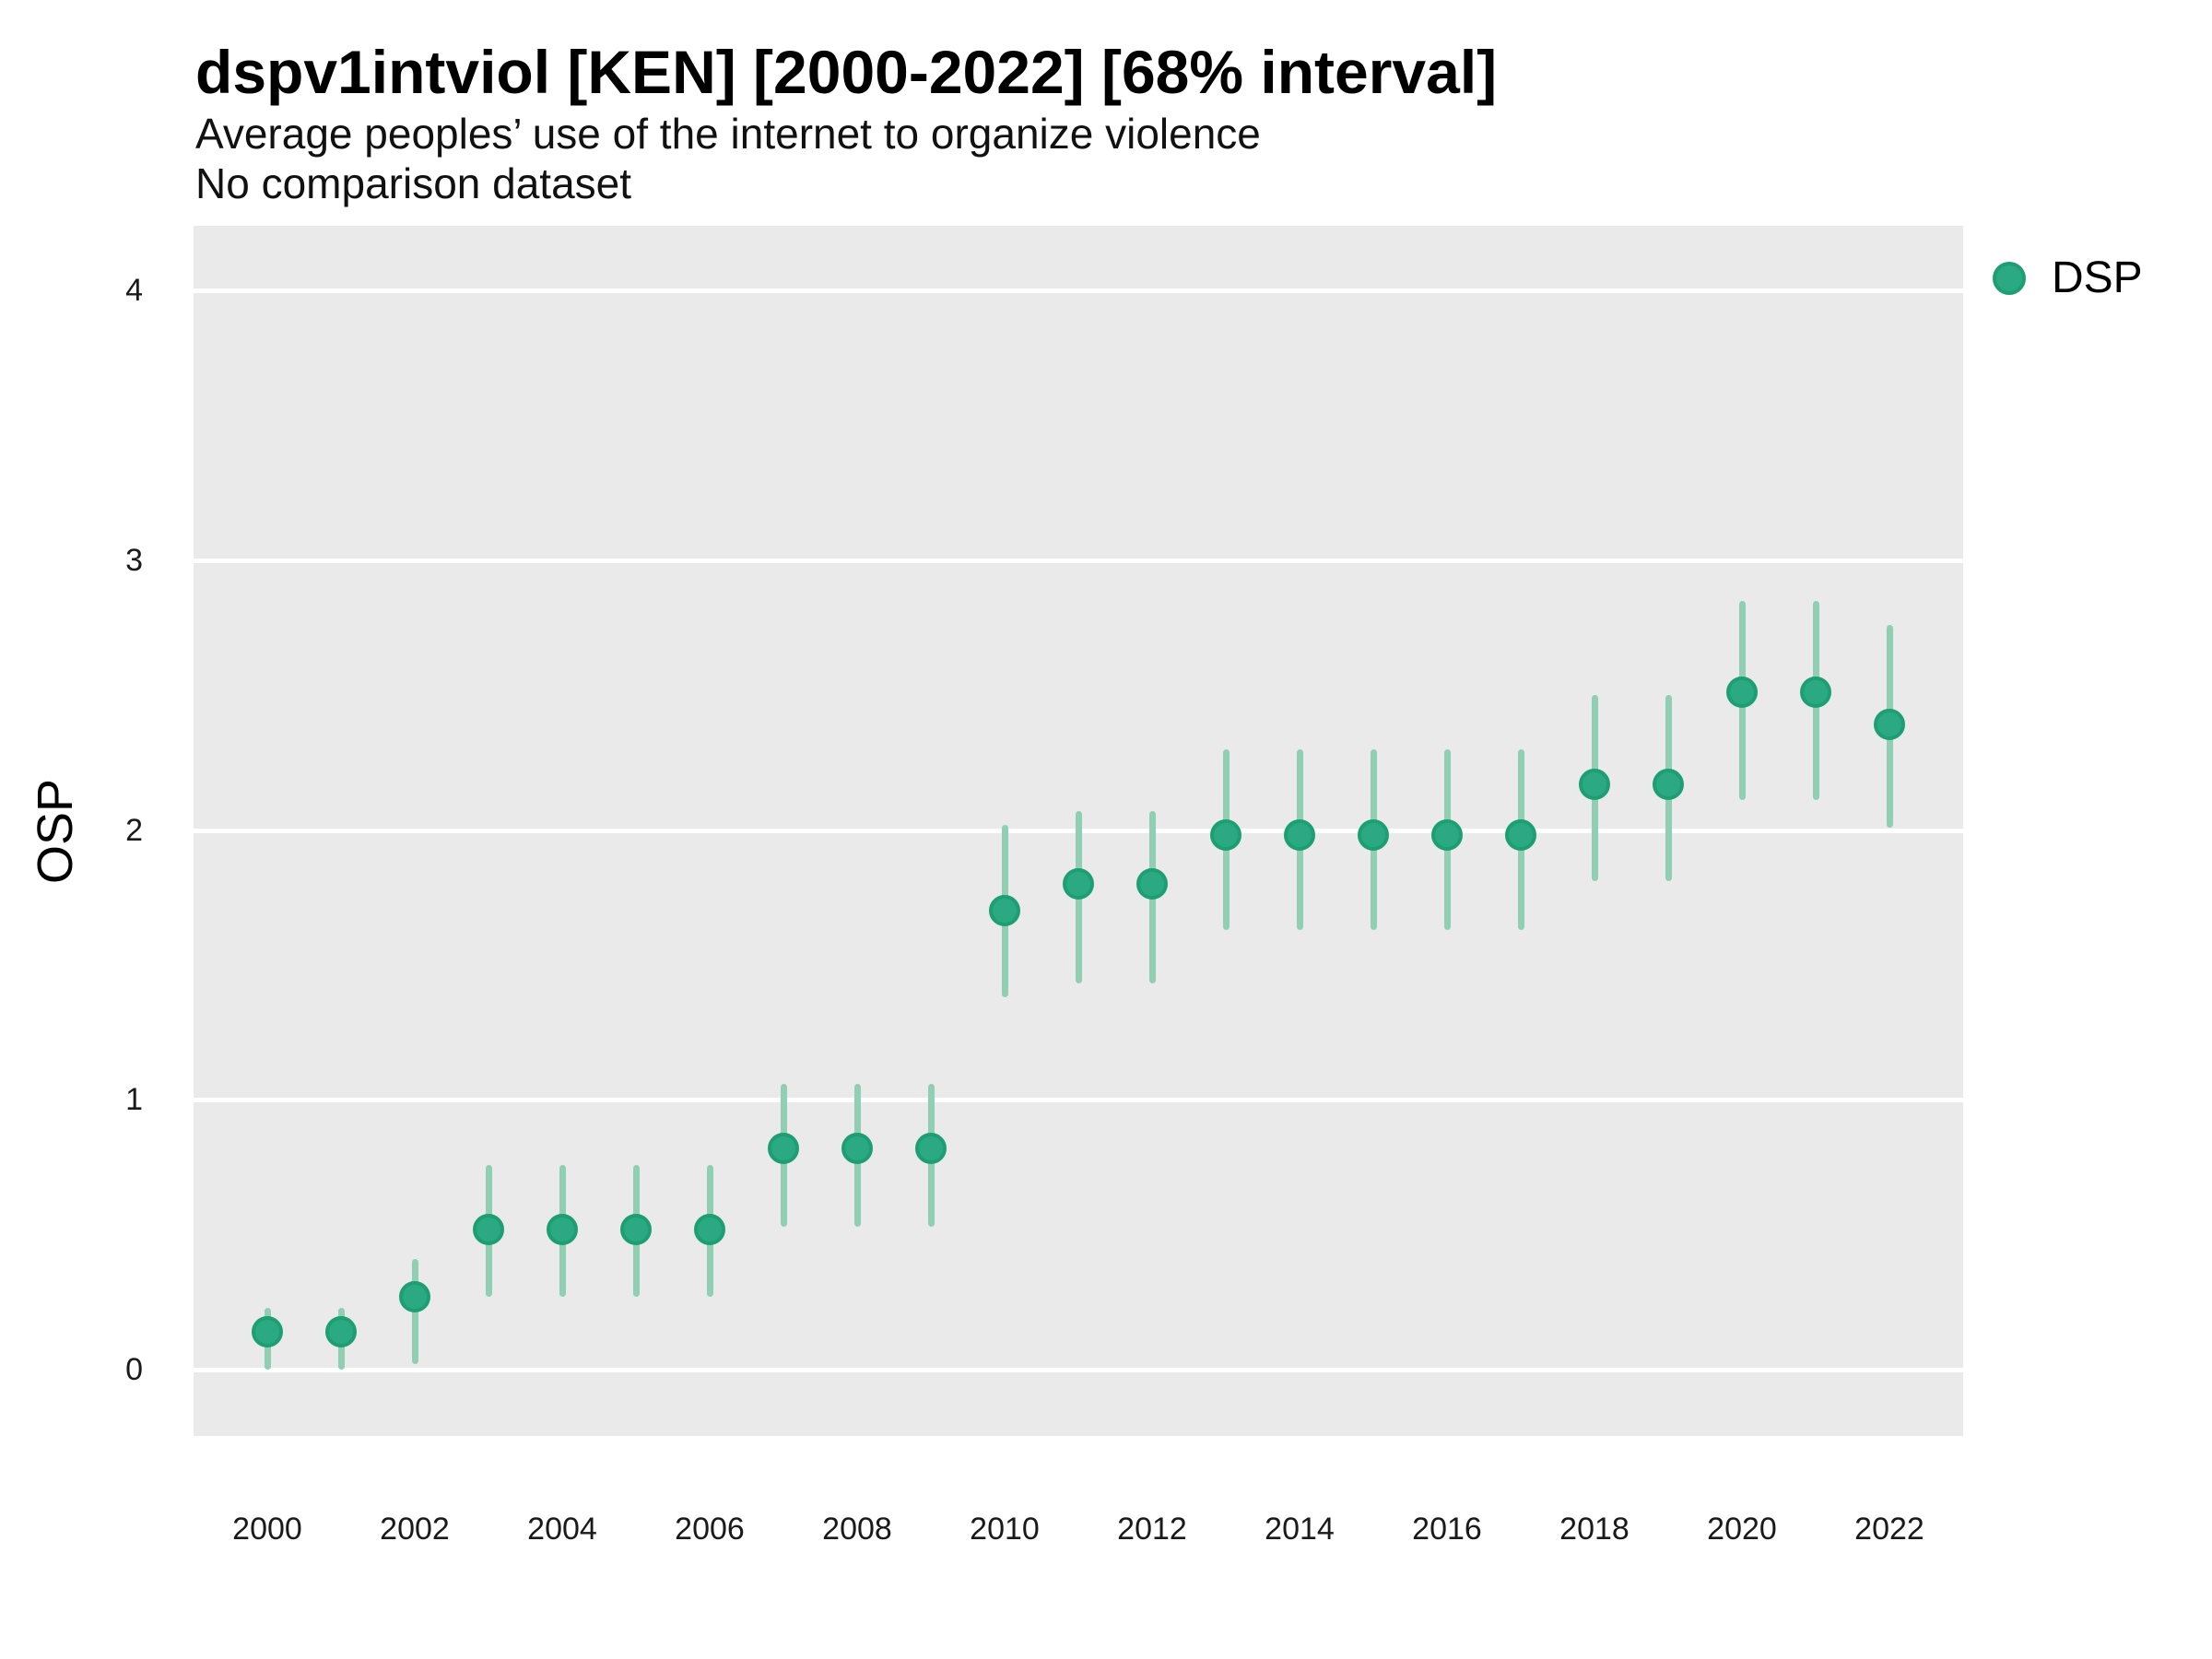  I want to click on data-point-2004, so click(562, 1229).